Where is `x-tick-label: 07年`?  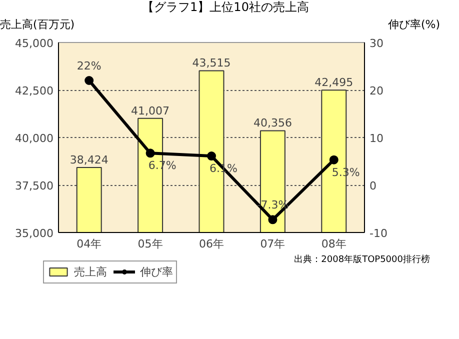 x-tick-label: 07年 is located at coordinates (273, 243).